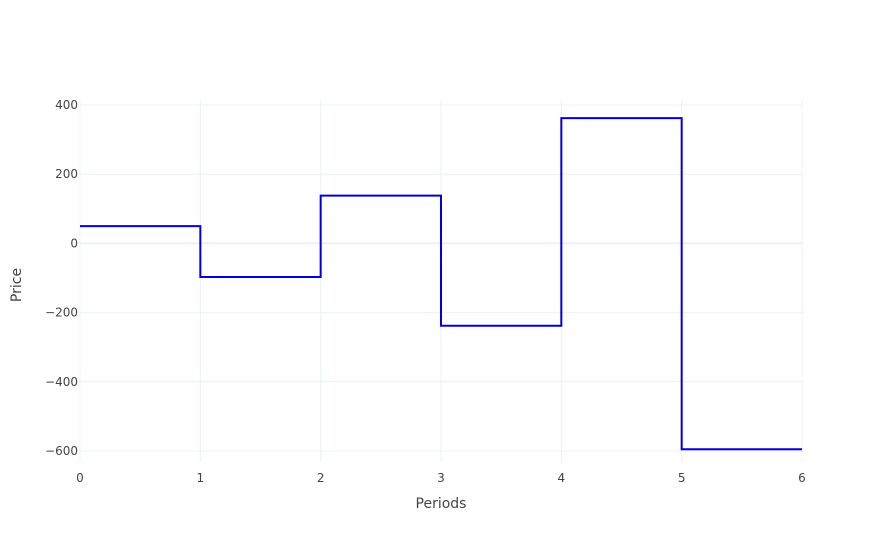 The height and width of the screenshot is (548, 882). I want to click on x-tick-labels: 0 1 2 3 4 5 6, so click(441, 478).